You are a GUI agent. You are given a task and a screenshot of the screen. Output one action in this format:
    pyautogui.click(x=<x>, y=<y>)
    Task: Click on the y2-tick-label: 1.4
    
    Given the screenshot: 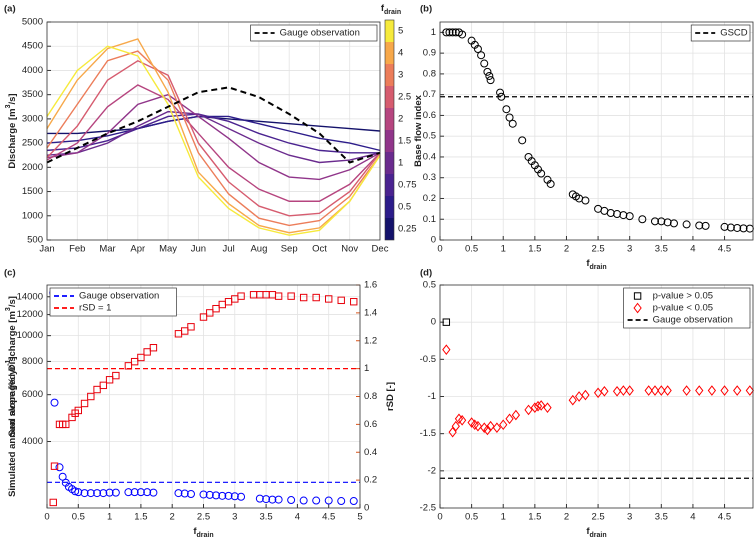 What is the action you would take?
    pyautogui.click(x=370, y=312)
    